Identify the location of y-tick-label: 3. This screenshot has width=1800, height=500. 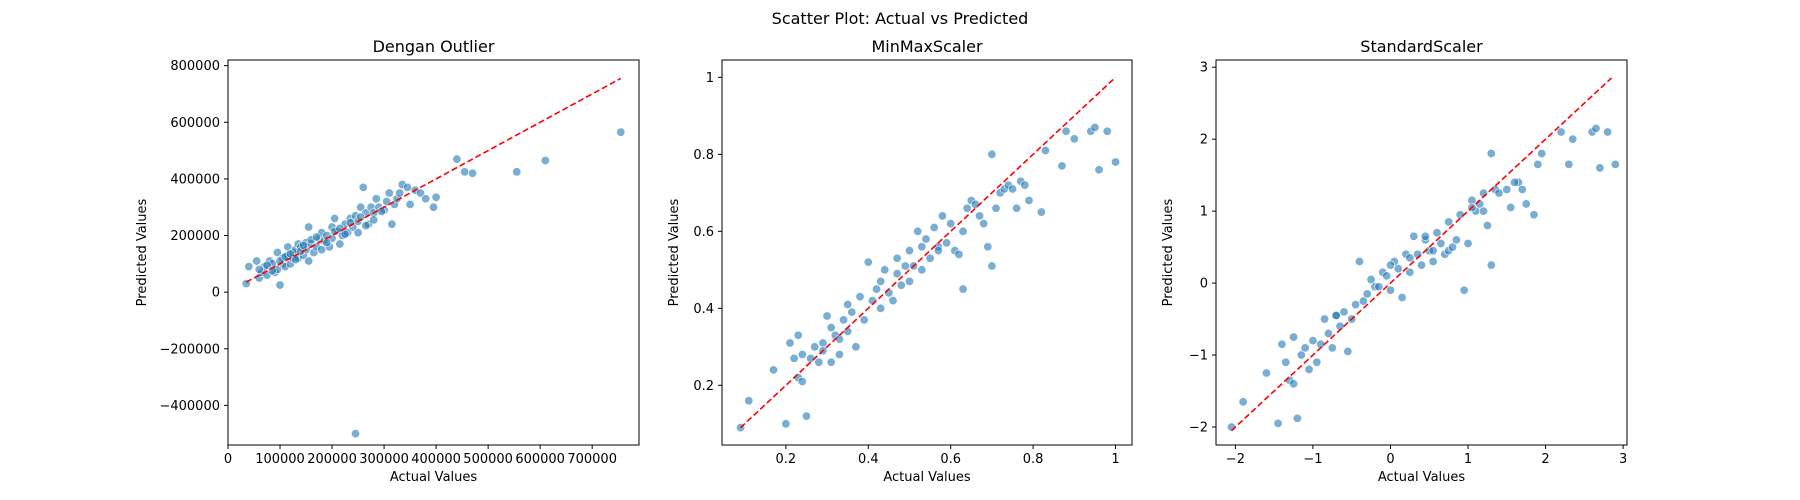
(1204, 68).